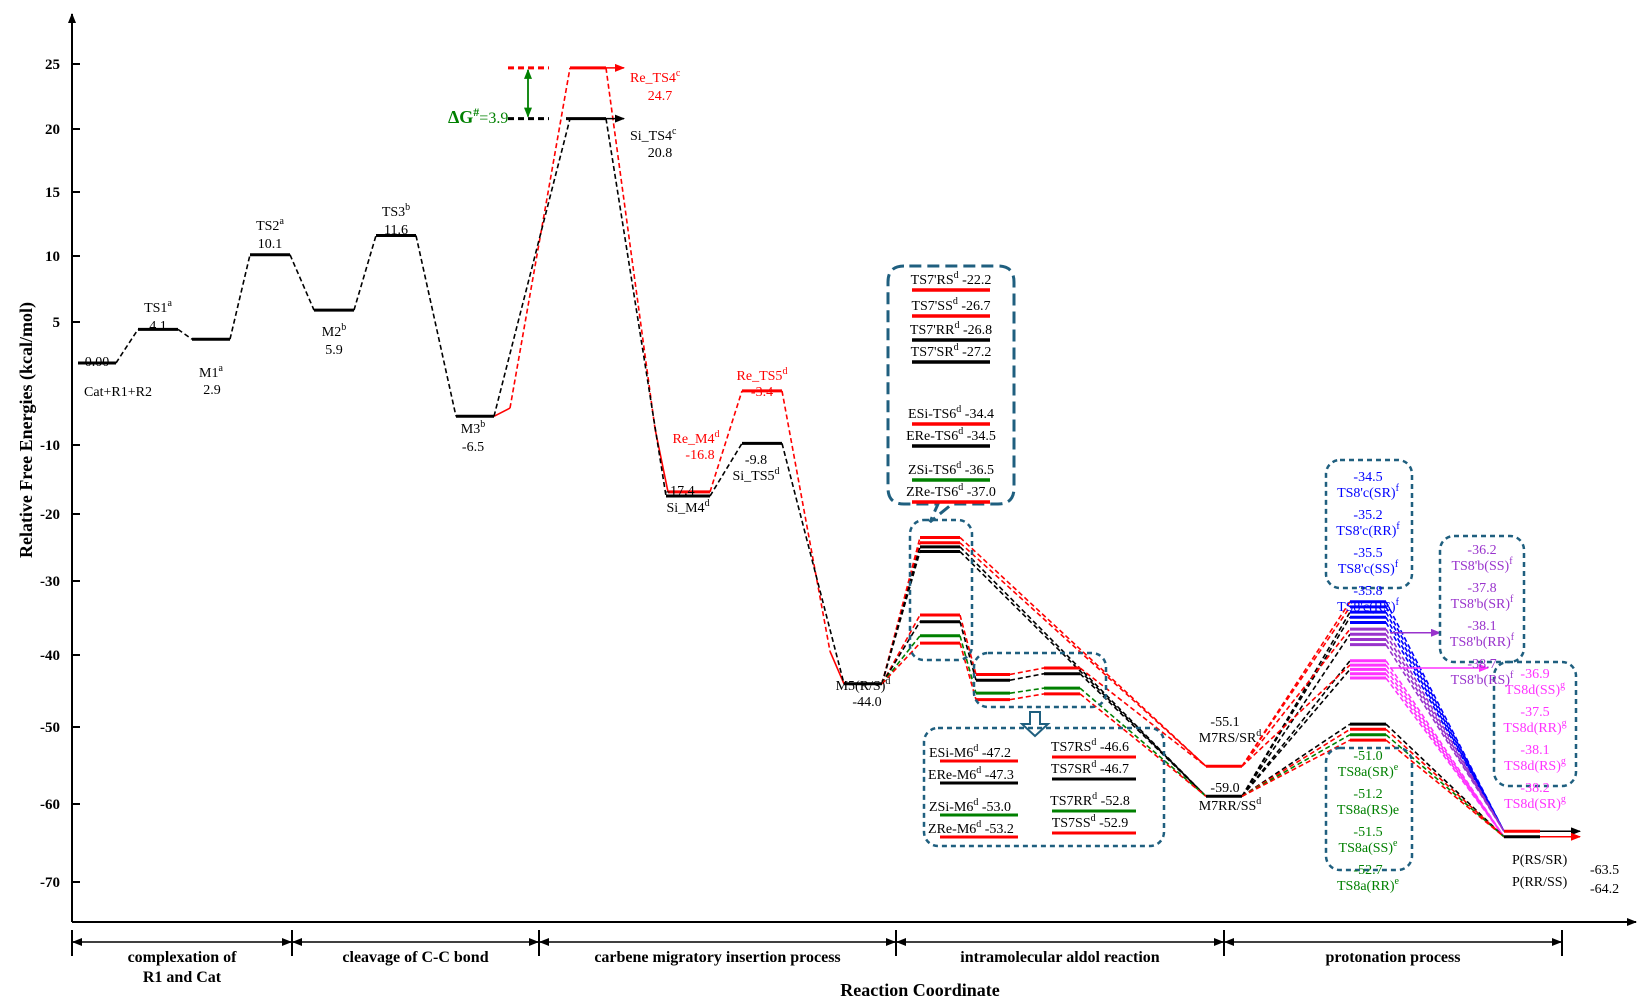  Describe the element at coordinates (866, 702) in the screenshot. I see `value-m5: -44.0` at that location.